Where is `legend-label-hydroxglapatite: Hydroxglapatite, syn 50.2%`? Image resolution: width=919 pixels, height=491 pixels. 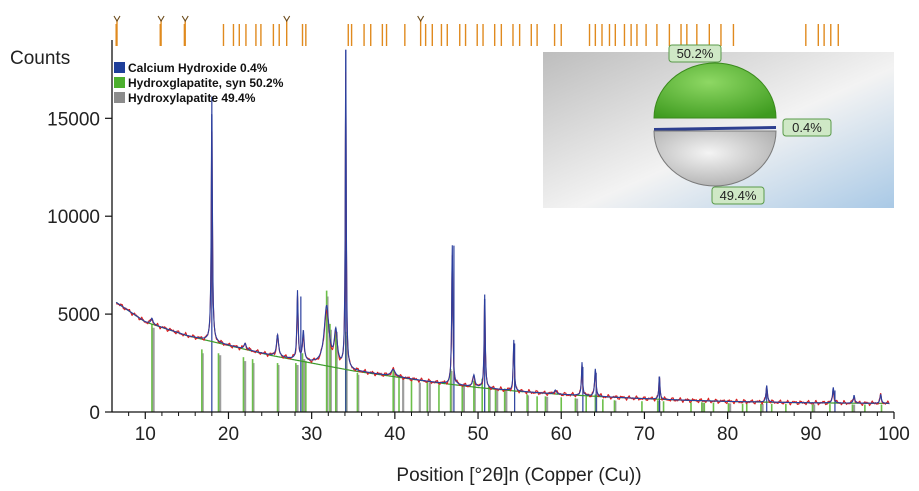 legend-label-hydroxglapatite: Hydroxglapatite, syn 50.2% is located at coordinates (206, 83).